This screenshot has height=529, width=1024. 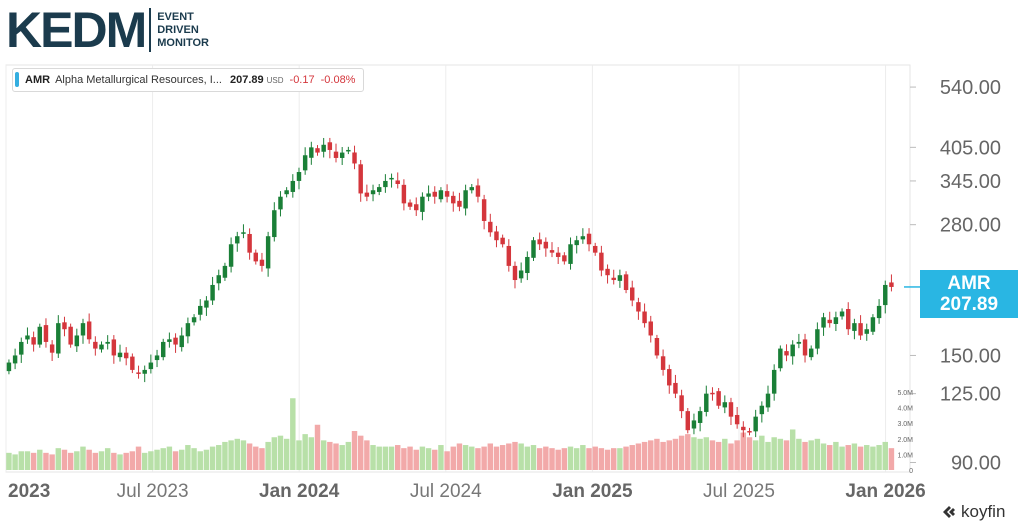 I want to click on volume-bars, so click(x=450, y=434).